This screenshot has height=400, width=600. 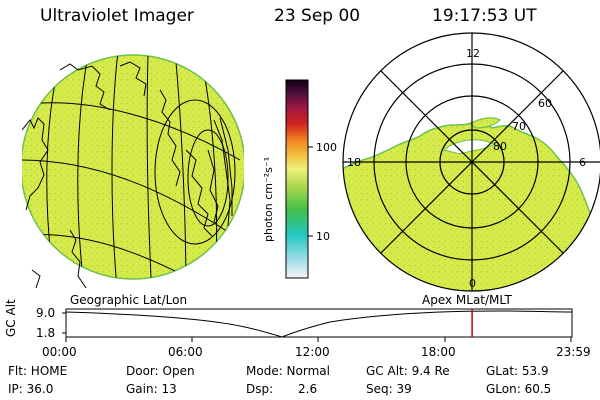 What do you see at coordinates (59, 352) in the screenshot?
I see `x-tick-0000: 00:00` at bounding box center [59, 352].